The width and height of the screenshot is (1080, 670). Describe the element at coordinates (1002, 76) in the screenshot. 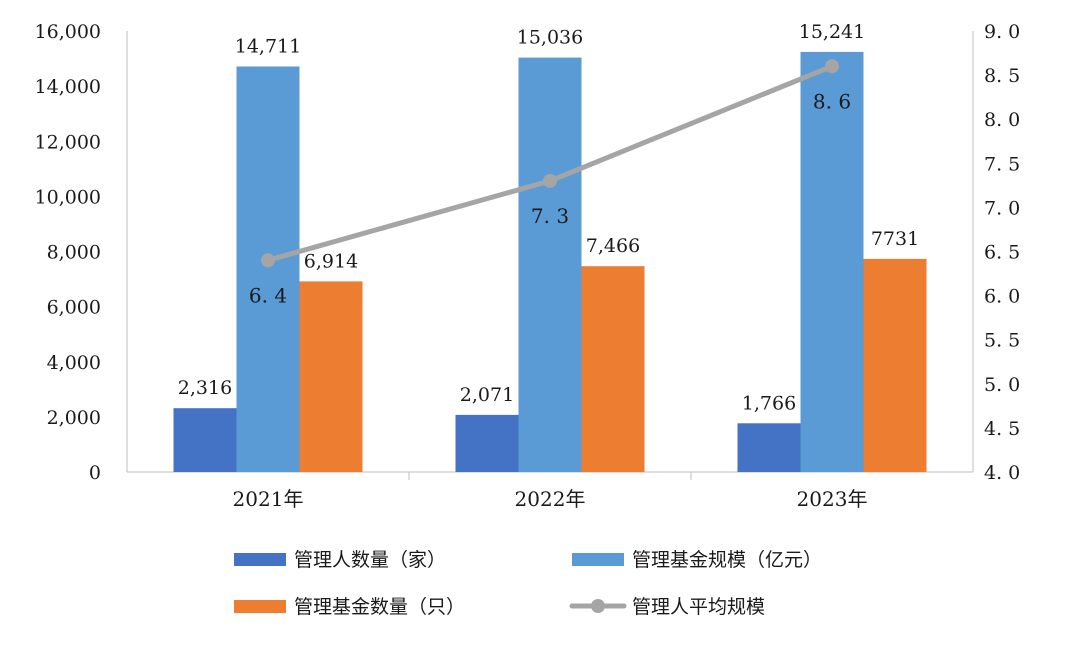

I see `right-tick-label: 8. 5` at that location.